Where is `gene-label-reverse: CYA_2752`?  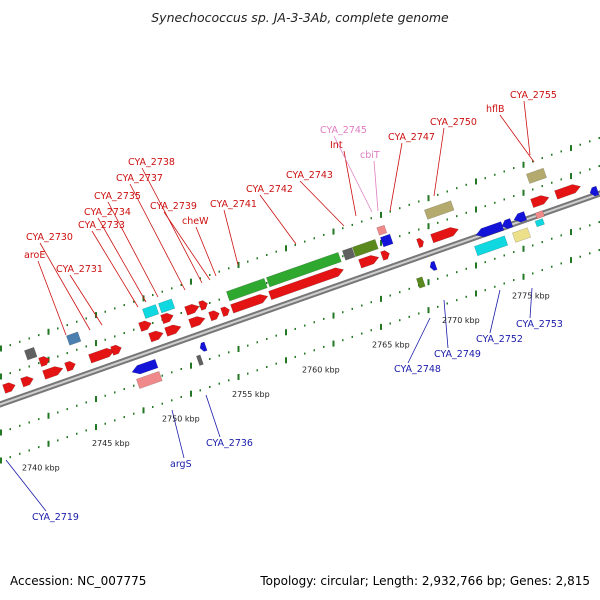 gene-label-reverse: CYA_2752 is located at coordinates (499, 339).